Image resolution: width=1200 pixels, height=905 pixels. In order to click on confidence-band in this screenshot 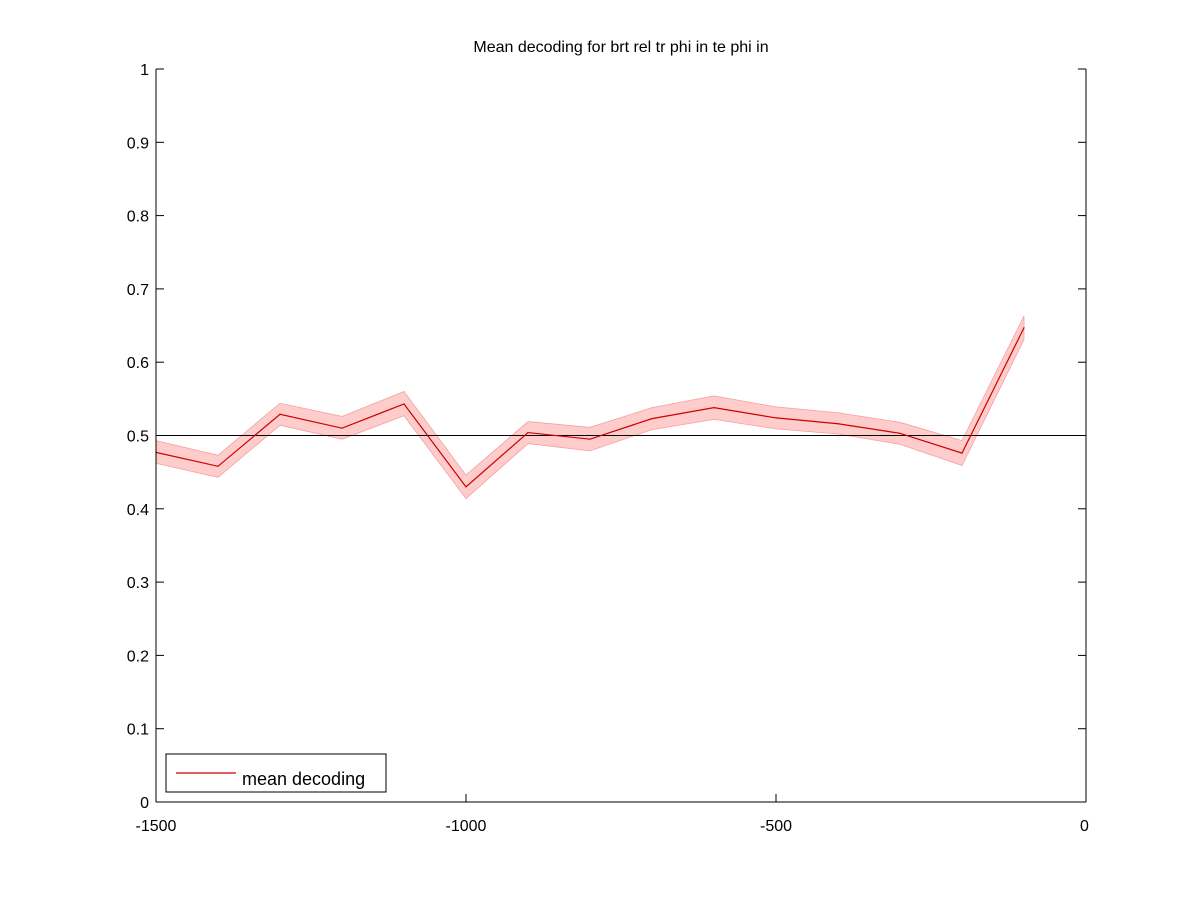, I will do `click(590, 407)`.